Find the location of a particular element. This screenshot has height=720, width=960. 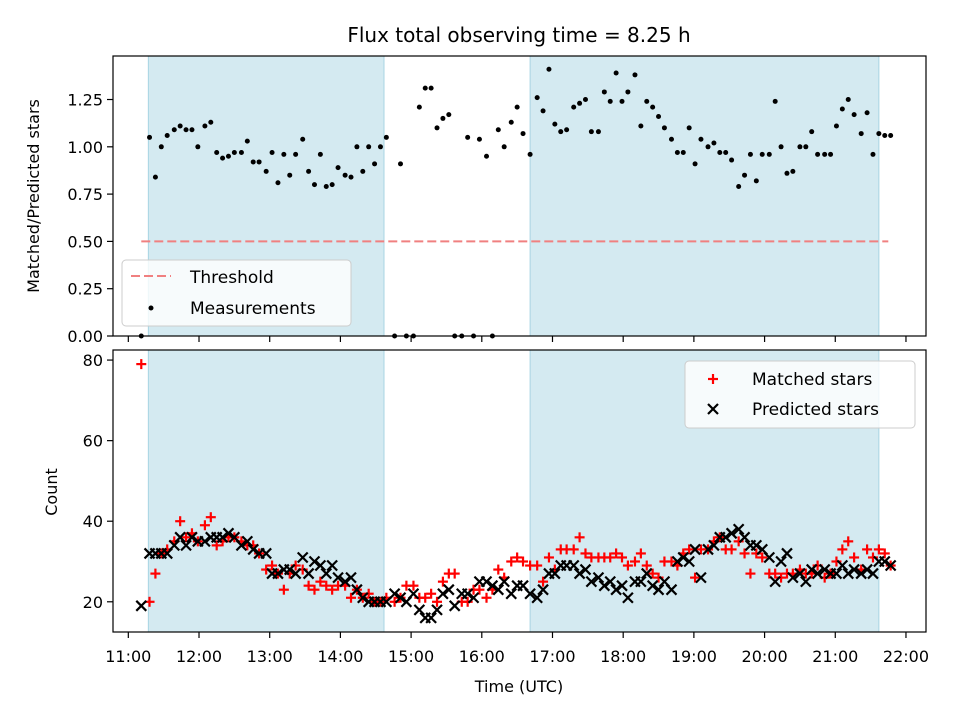

bottom-ytick-label: 20 is located at coordinates (93, 602).